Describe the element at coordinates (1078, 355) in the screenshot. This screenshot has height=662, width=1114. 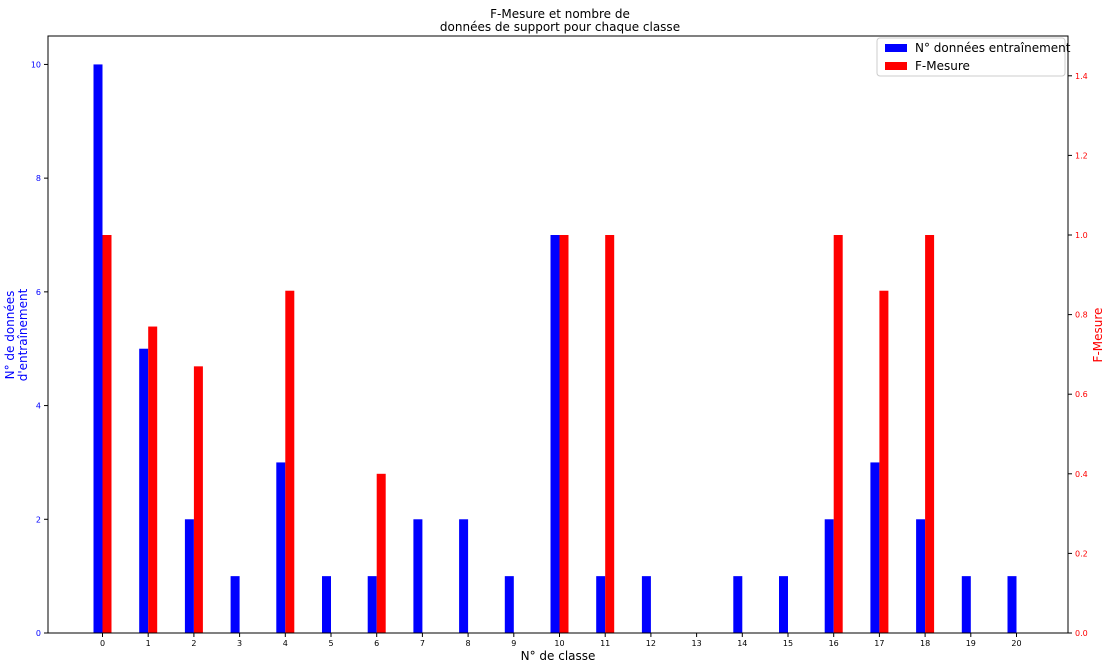
I see `y-right-axis-ticks: 0.0 0.2 0.4 0.6 0.8 1.0 1.2 1.4` at that location.